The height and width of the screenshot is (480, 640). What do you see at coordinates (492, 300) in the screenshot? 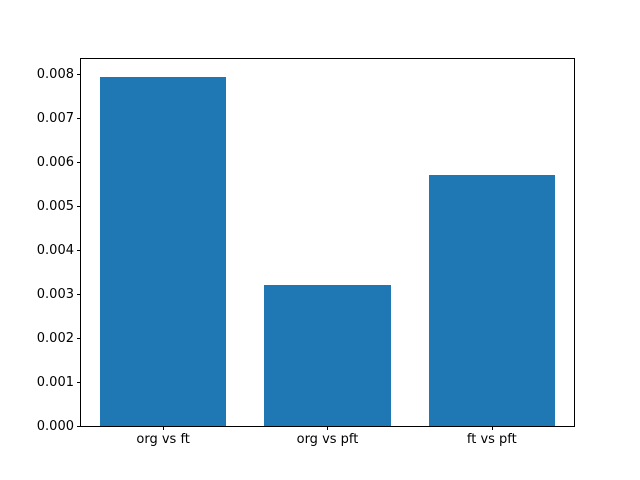
I see `bar-ft-vs-pft` at bounding box center [492, 300].